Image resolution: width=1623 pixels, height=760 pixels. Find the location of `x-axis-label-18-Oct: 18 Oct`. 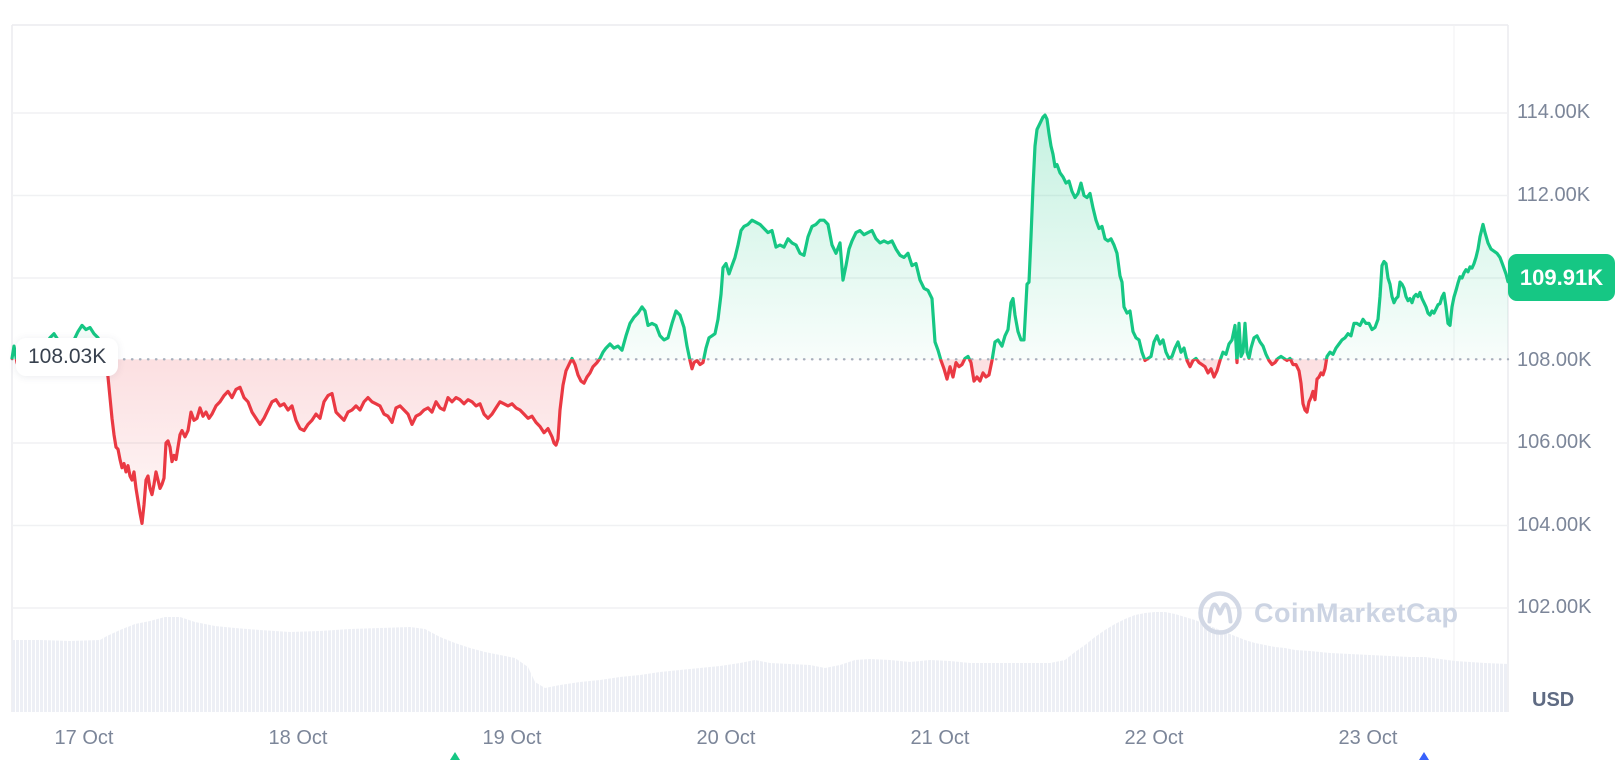

x-axis-label-18-Oct: 18 Oct is located at coordinates (298, 738).